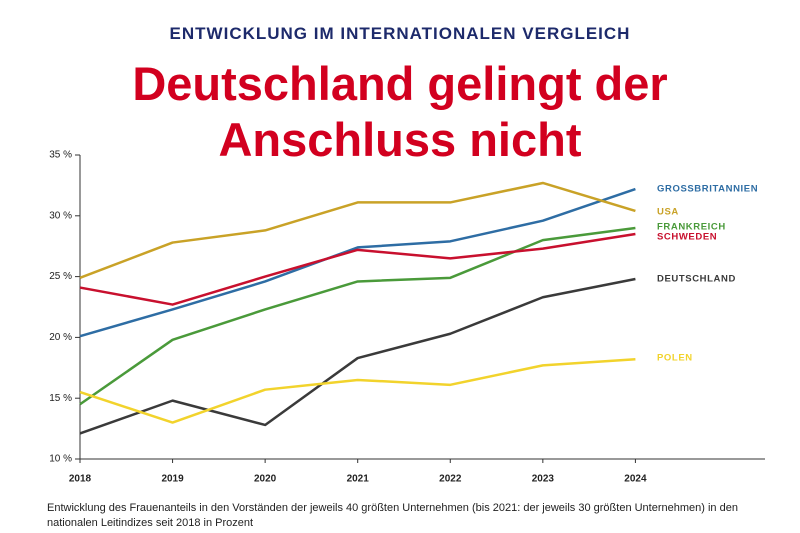 This screenshot has width=800, height=533. What do you see at coordinates (400, 33) in the screenshot?
I see `chart-subtitle: ENTWICKLUNG IM INTERNATIONALEN VERGLEICH` at bounding box center [400, 33].